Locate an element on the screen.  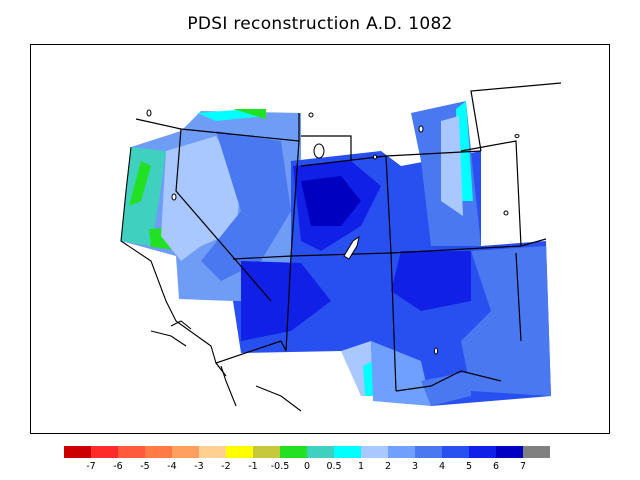
region-light-blue is located at coordinates (201, 198).